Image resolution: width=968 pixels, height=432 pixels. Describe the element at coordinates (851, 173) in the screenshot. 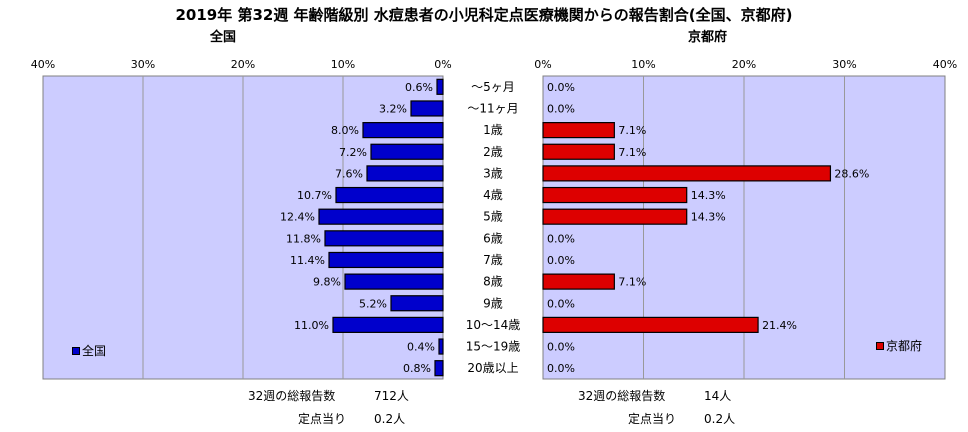

I see `kyoto-data-label: 28.6%` at that location.